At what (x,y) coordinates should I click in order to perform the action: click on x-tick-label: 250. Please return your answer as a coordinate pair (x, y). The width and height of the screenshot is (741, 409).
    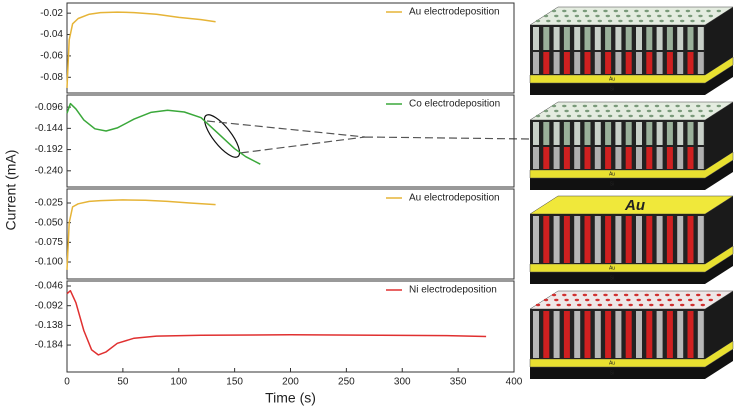
    Looking at the image, I should click on (346, 382).